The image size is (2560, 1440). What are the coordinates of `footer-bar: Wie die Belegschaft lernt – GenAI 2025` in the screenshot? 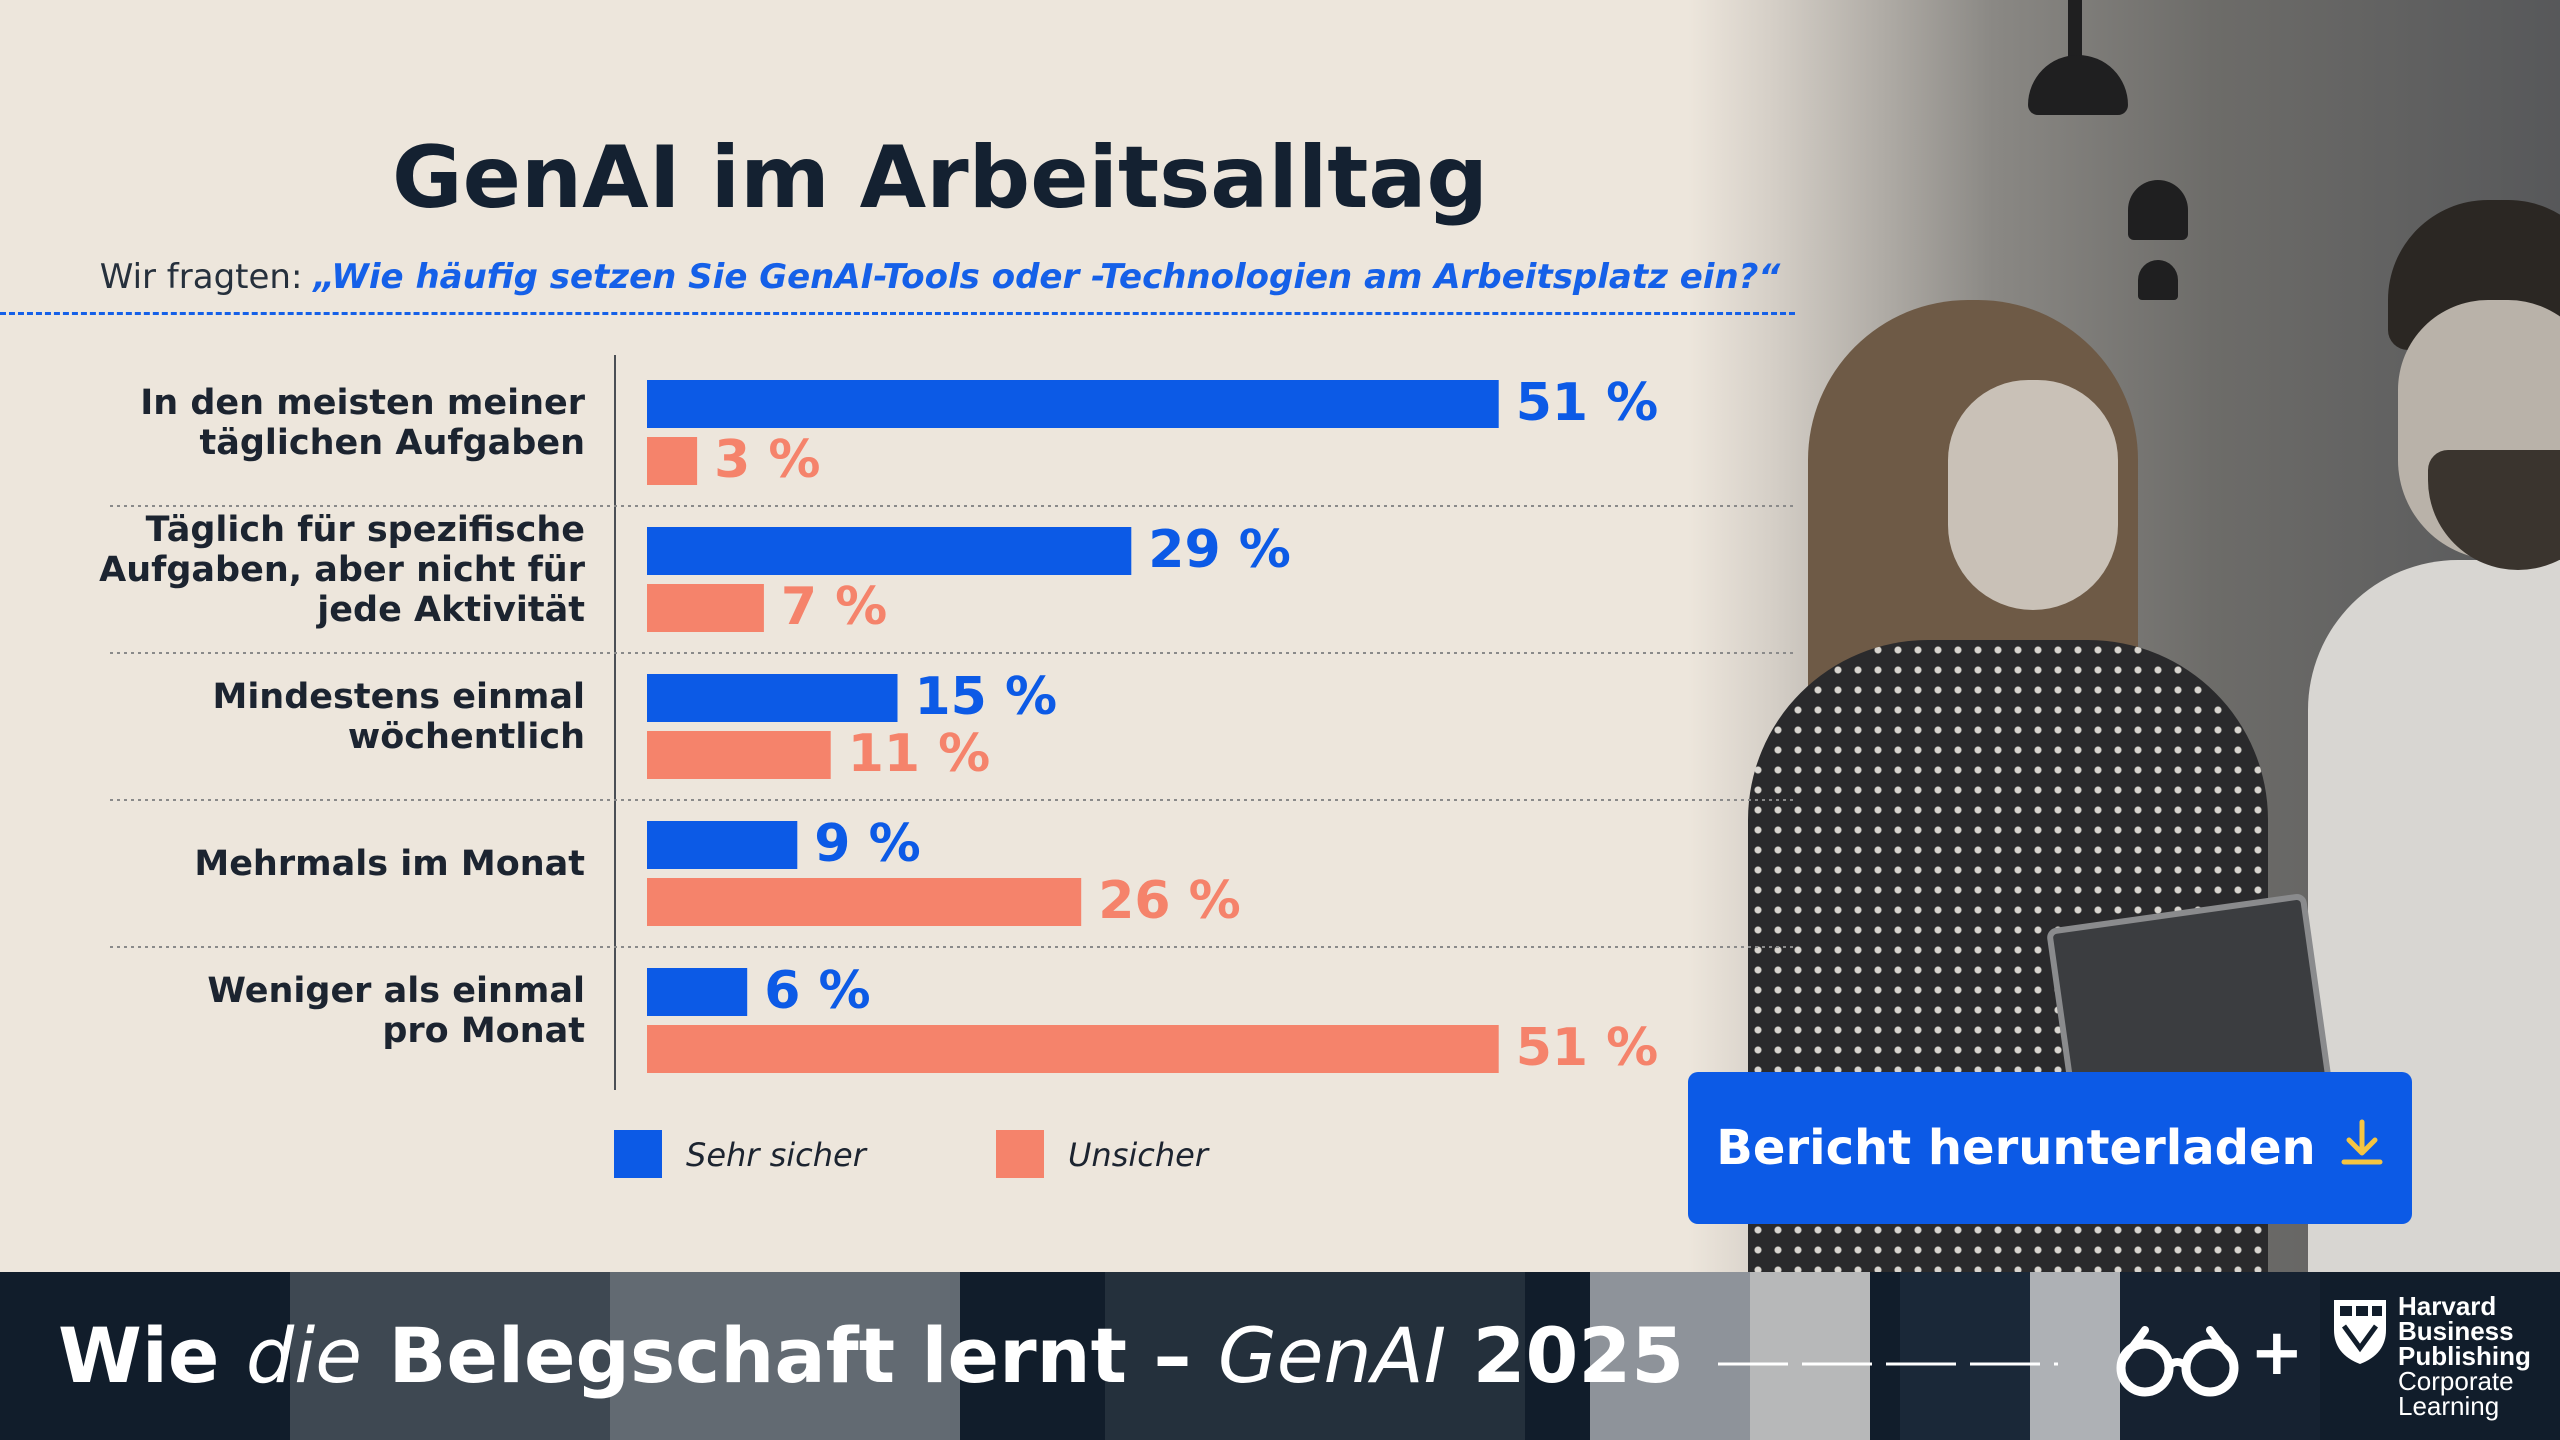 It's located at (1280, 1356).